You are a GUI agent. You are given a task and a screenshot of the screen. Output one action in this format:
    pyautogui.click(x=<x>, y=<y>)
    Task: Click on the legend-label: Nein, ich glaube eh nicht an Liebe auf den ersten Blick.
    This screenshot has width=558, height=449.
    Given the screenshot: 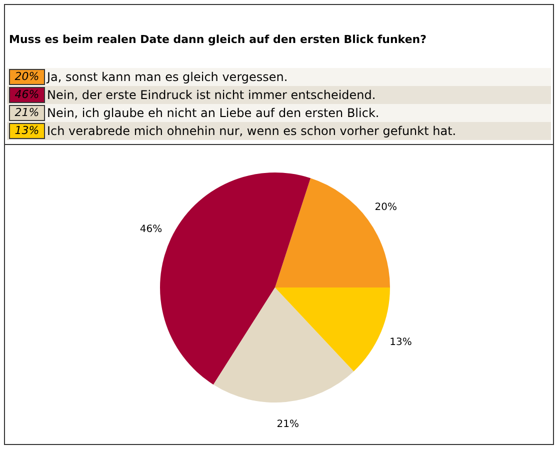 What is the action you would take?
    pyautogui.click(x=213, y=113)
    